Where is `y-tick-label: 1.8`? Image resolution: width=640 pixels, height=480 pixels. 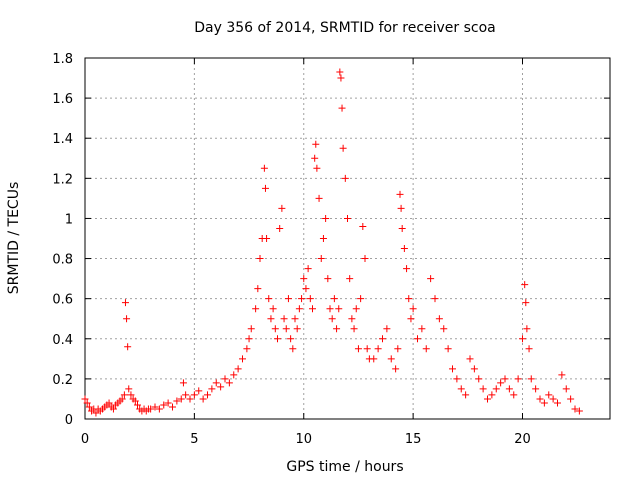 y-tick-label: 1.8 is located at coordinates (62, 59).